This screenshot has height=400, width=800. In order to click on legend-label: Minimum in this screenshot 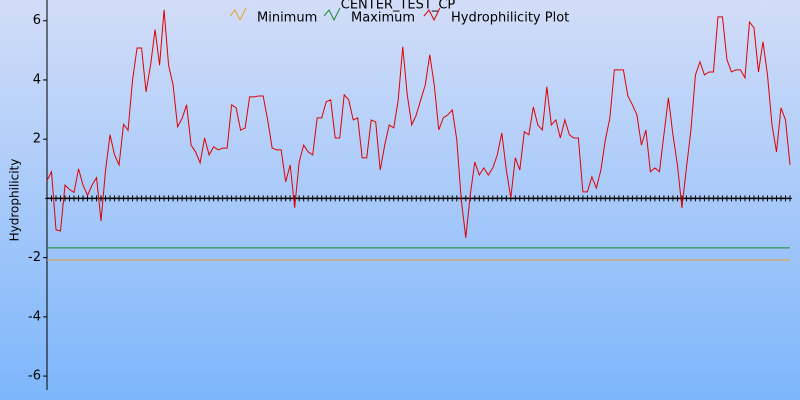, I will do `click(287, 18)`.